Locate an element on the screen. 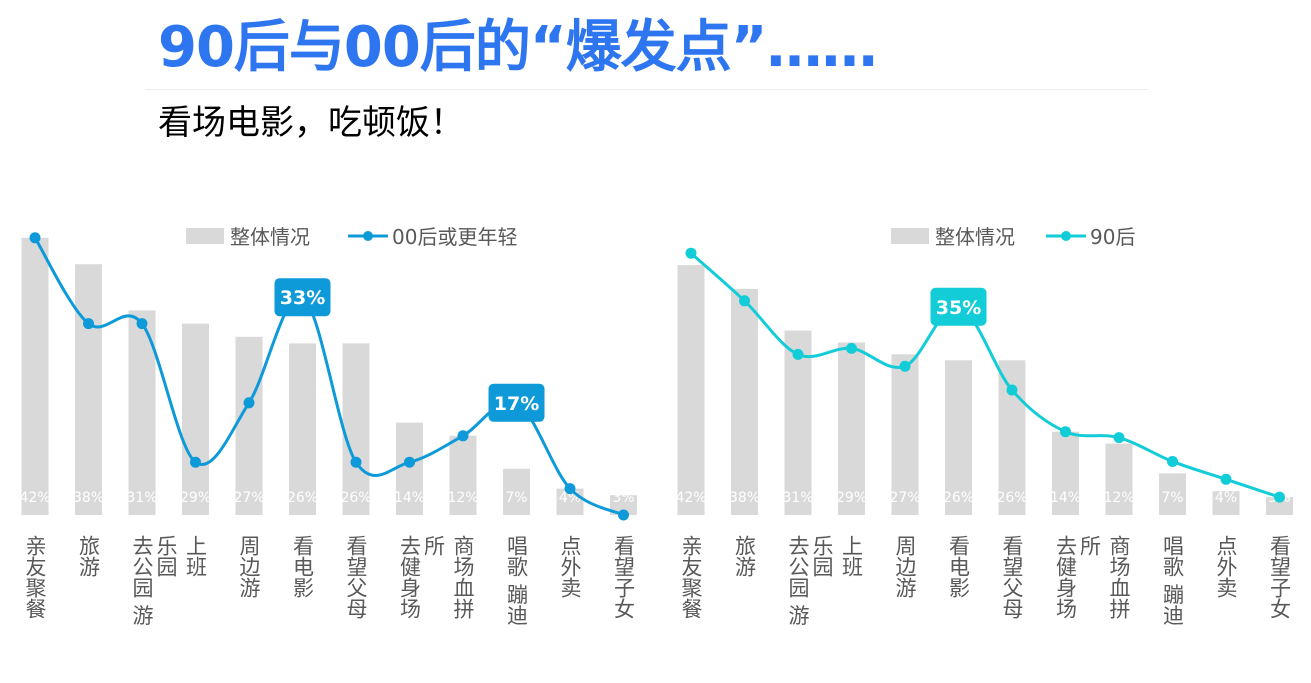 The width and height of the screenshot is (1311, 683). bar-data-label: 3% is located at coordinates (623, 498).